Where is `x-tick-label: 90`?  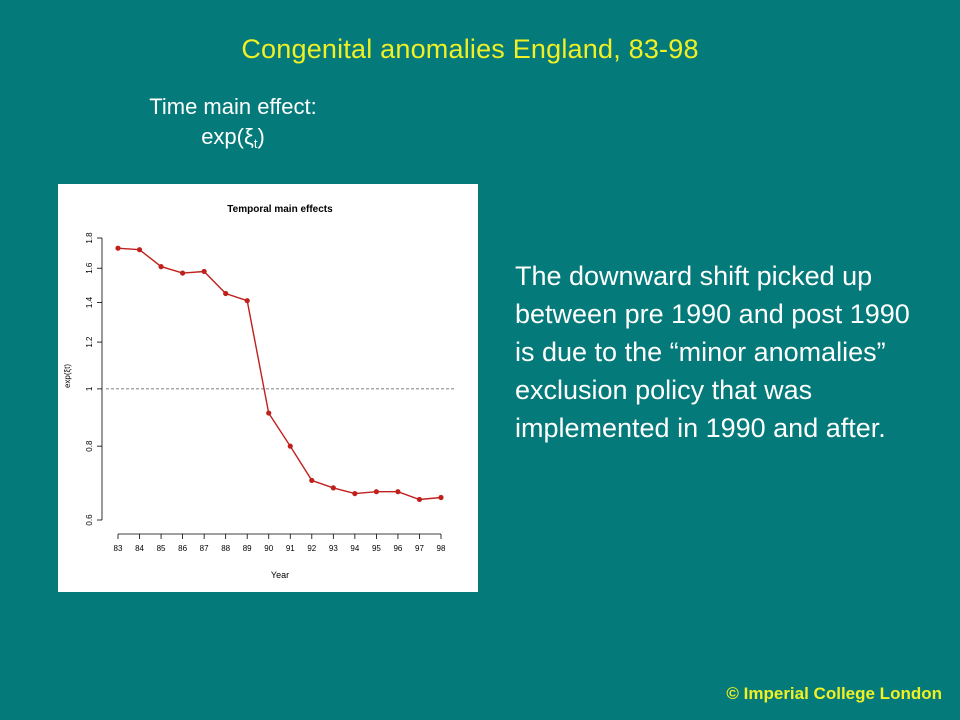
x-tick-label: 90 is located at coordinates (268, 548).